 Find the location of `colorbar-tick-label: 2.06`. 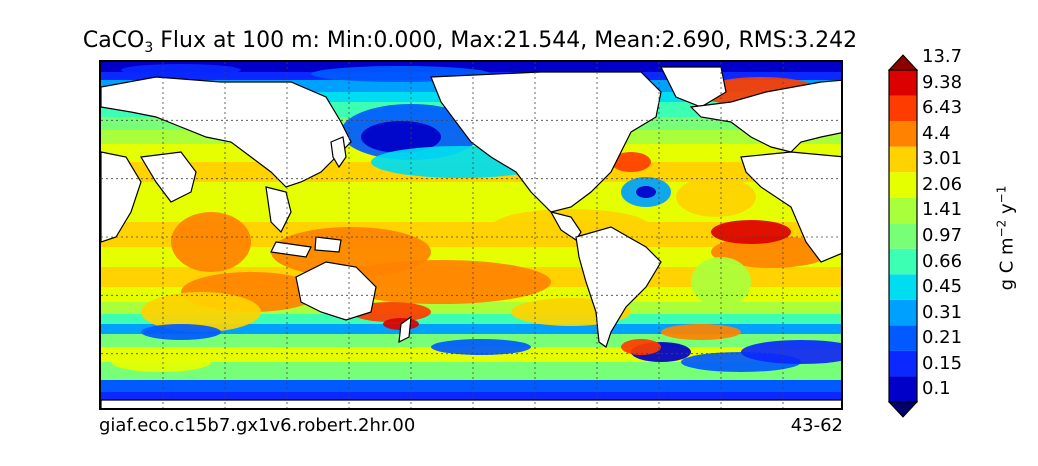

colorbar-tick-label: 2.06 is located at coordinates (942, 184).